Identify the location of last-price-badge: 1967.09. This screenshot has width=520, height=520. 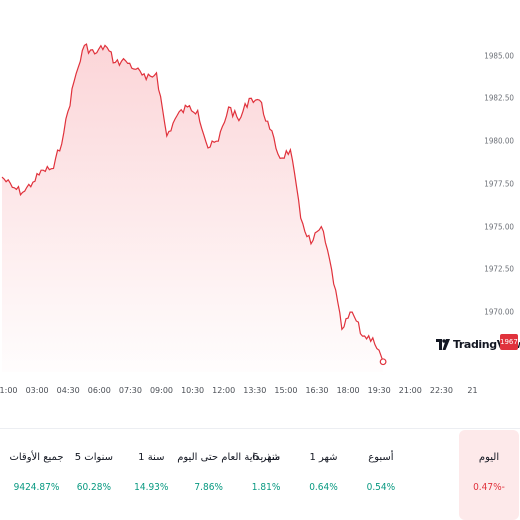
(509, 342).